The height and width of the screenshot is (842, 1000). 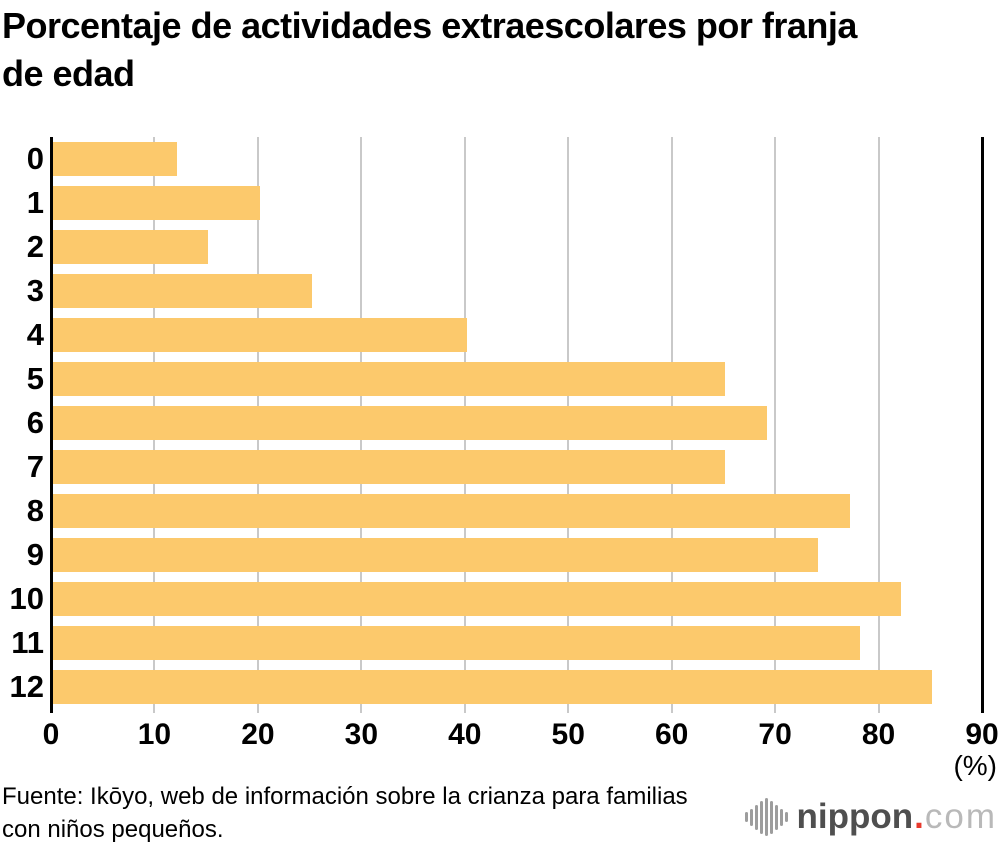 I want to click on gridline-end, so click(x=982, y=425).